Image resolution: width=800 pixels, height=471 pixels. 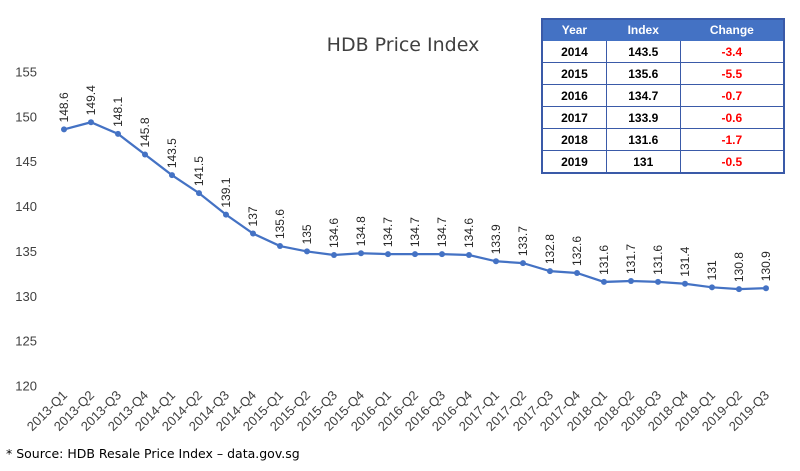 What do you see at coordinates (226, 192) in the screenshot?
I see `data-label: 139.1` at bounding box center [226, 192].